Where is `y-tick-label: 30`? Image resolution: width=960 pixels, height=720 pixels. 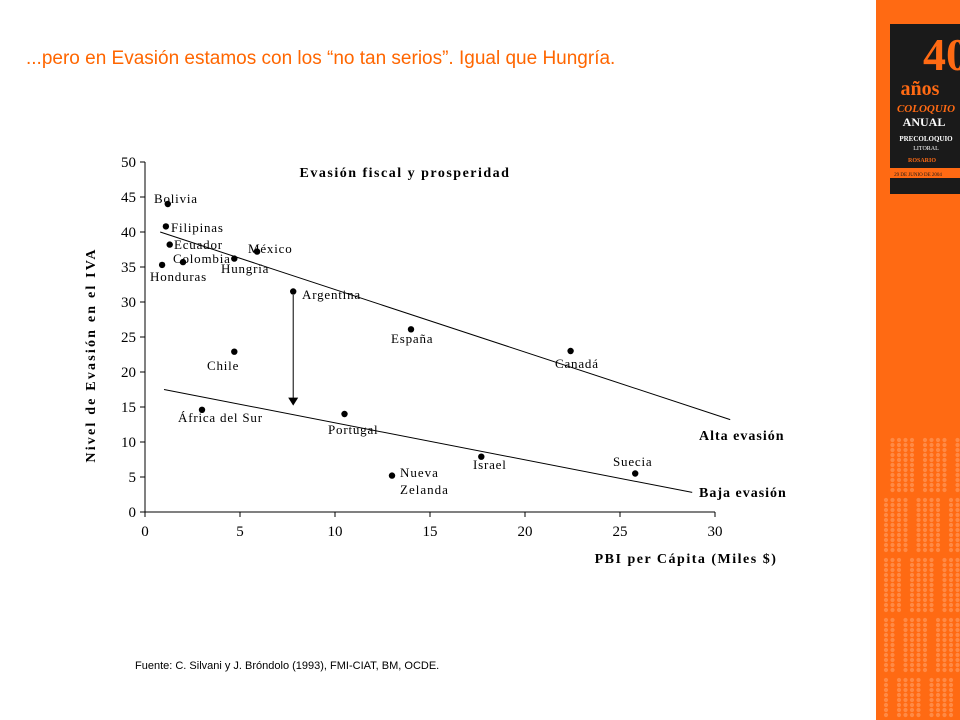 y-tick-label: 30 is located at coordinates (128, 303).